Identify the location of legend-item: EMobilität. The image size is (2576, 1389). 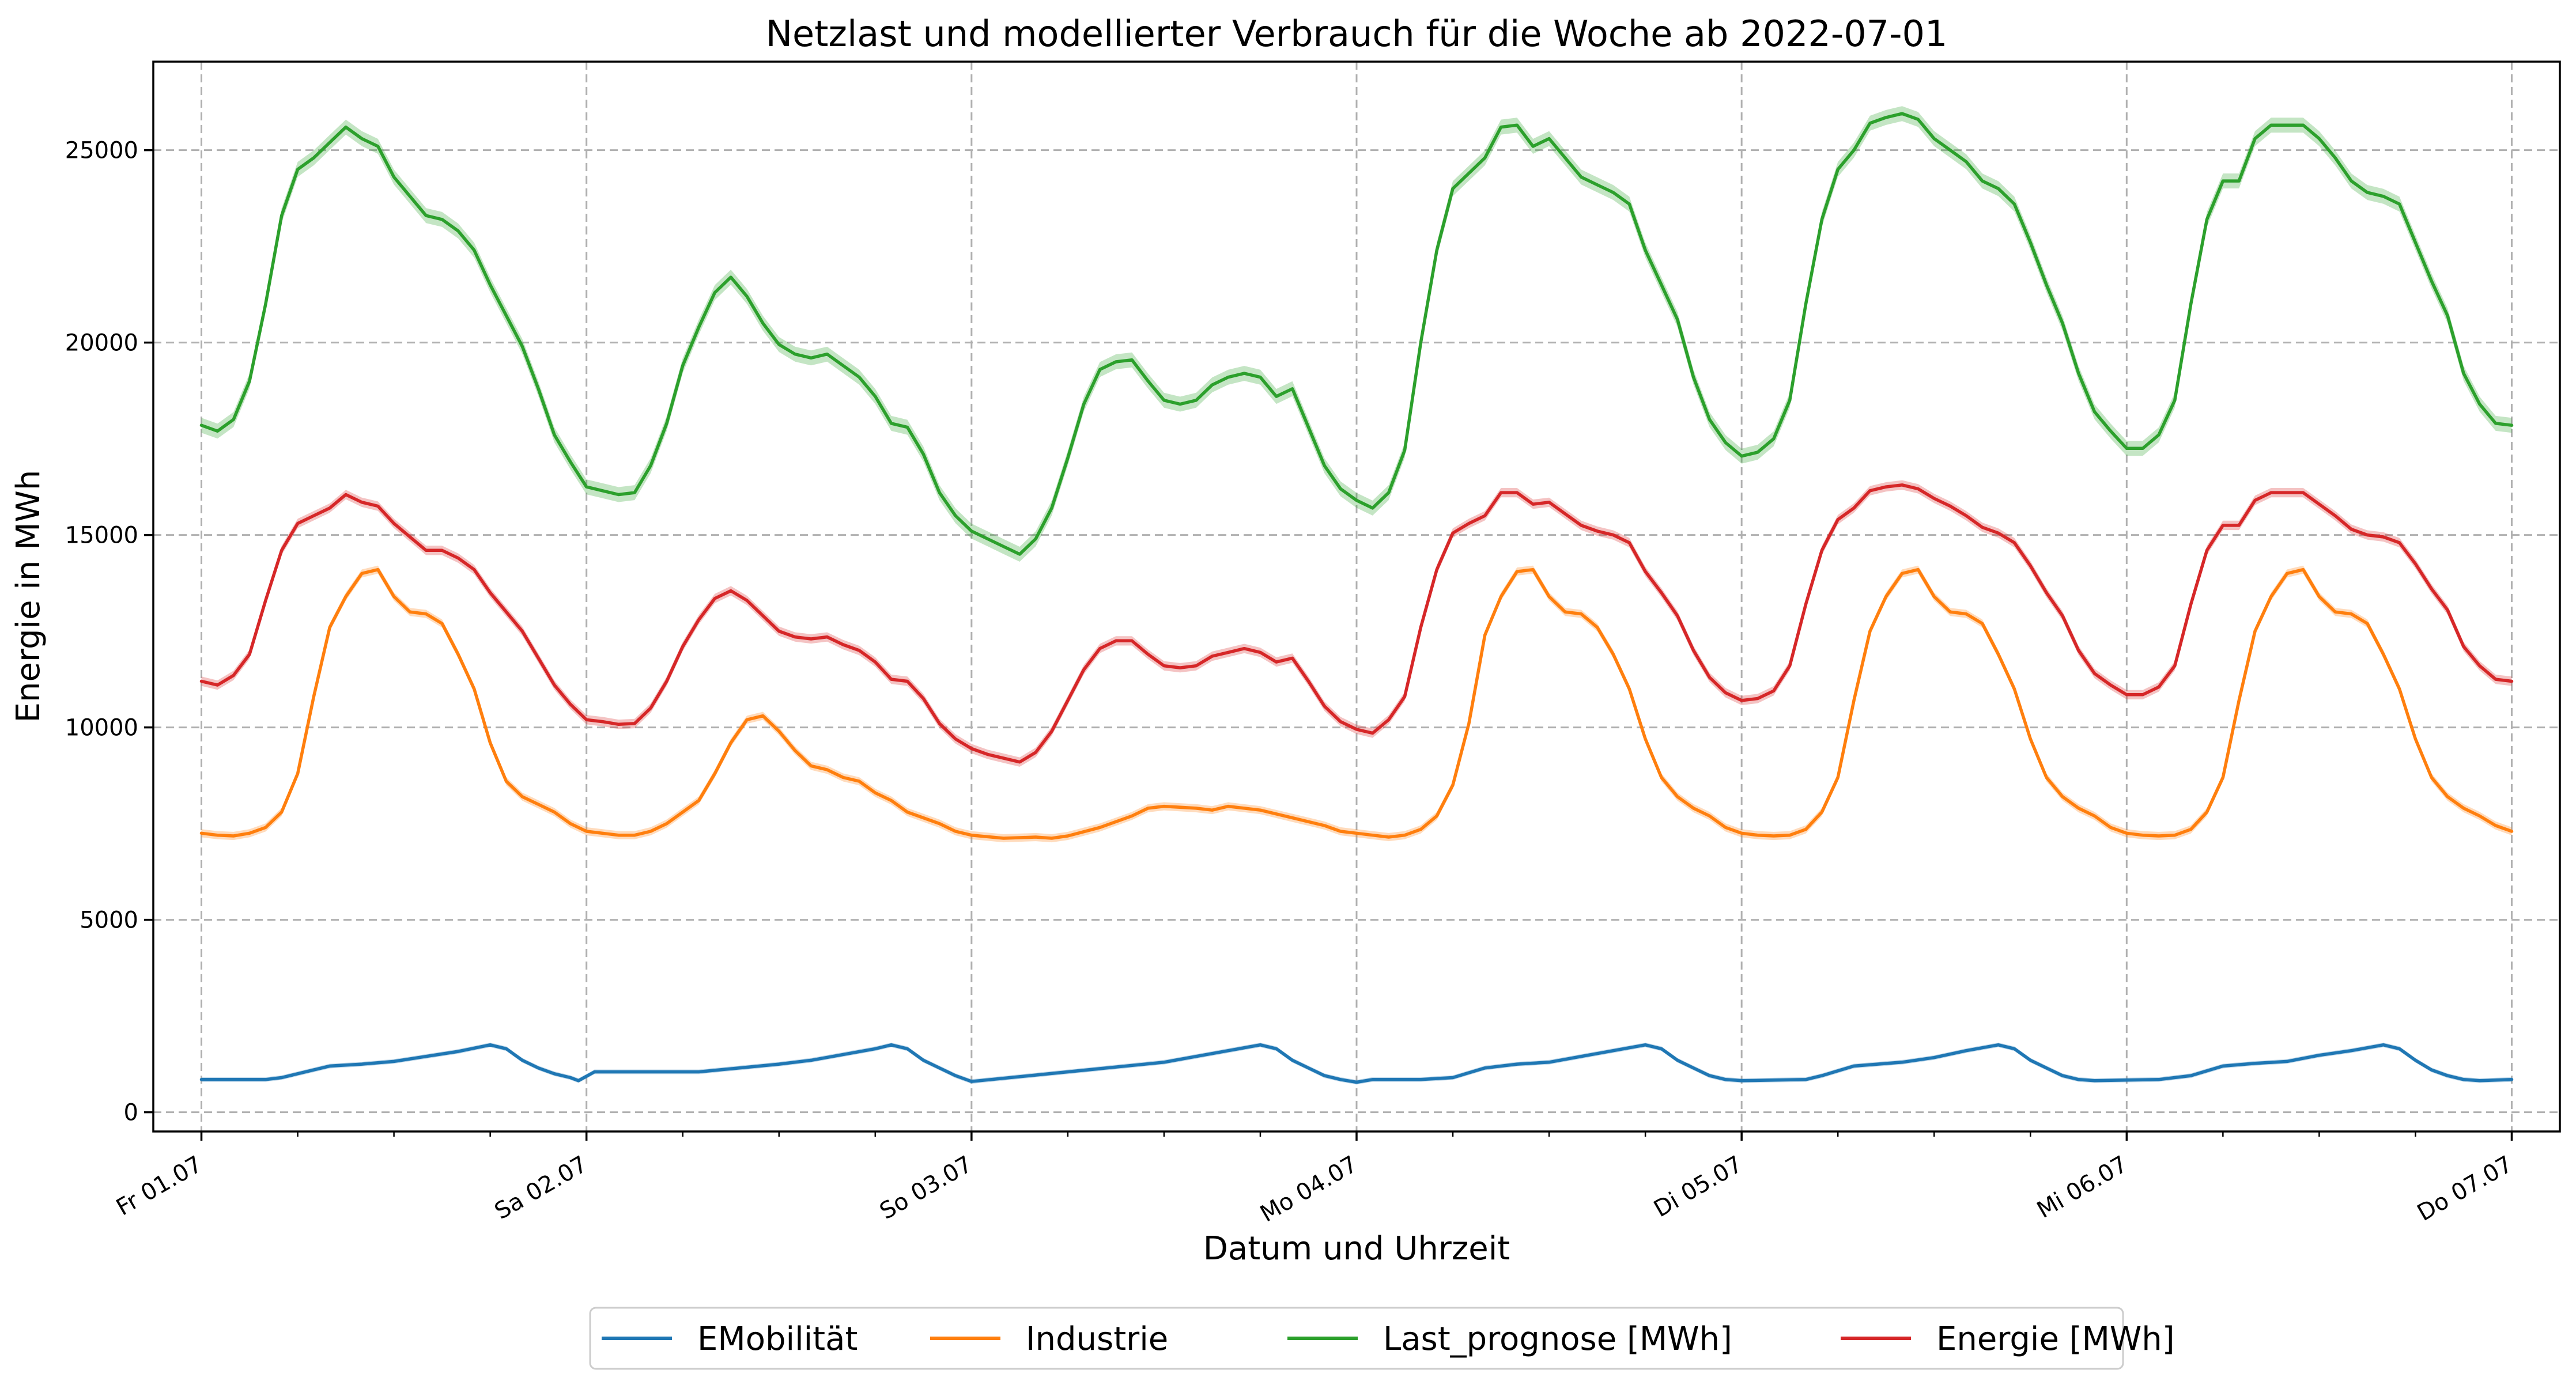
(730, 1339).